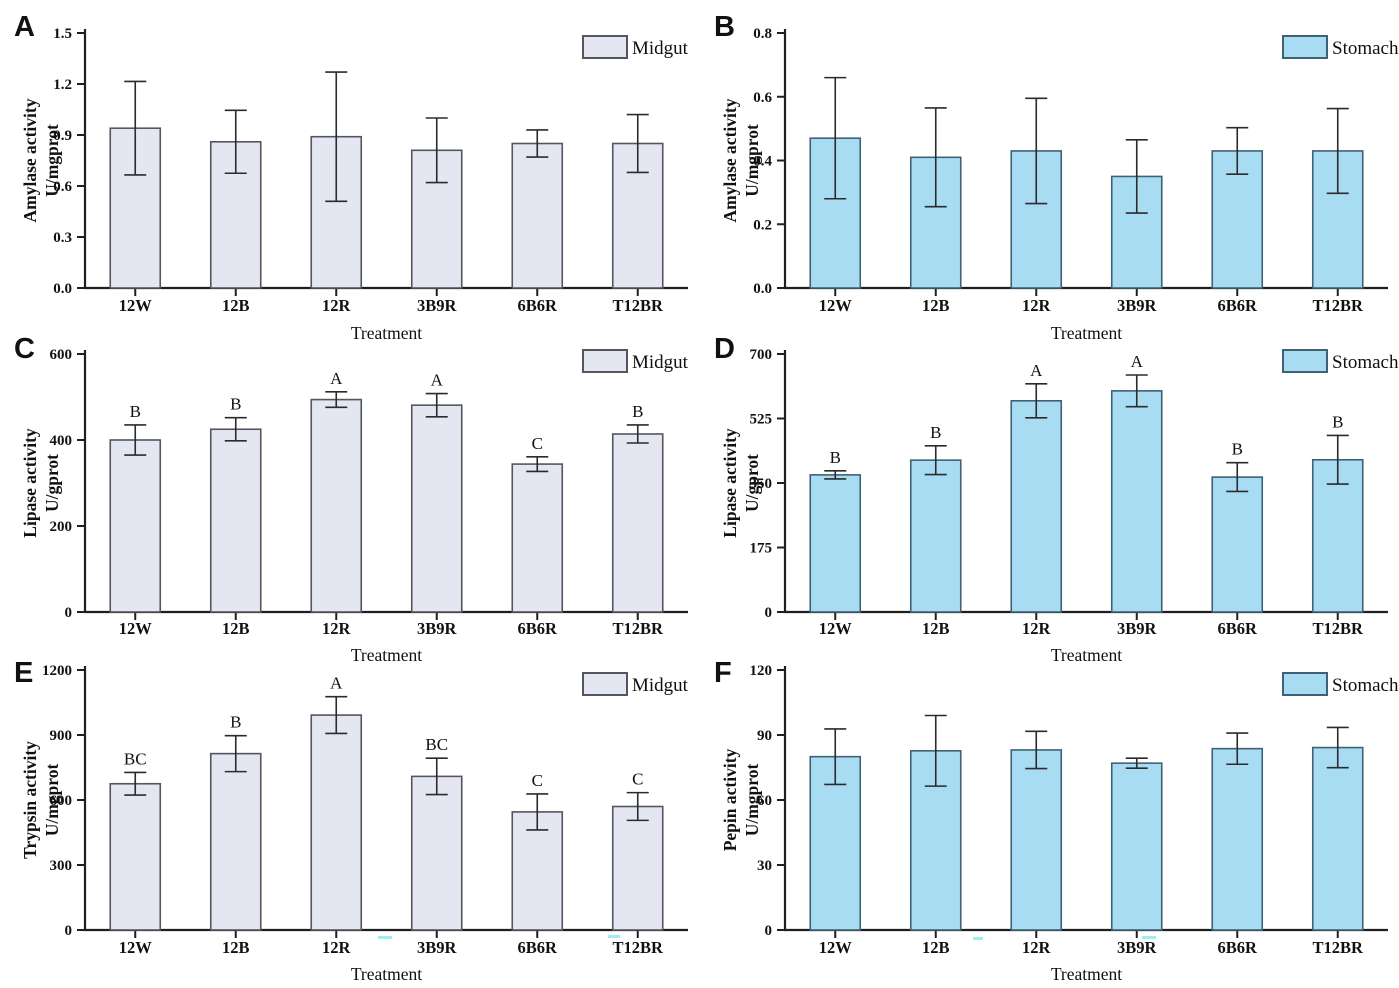 The image size is (1399, 988). I want to click on y-tick-label: 300, so click(61, 866).